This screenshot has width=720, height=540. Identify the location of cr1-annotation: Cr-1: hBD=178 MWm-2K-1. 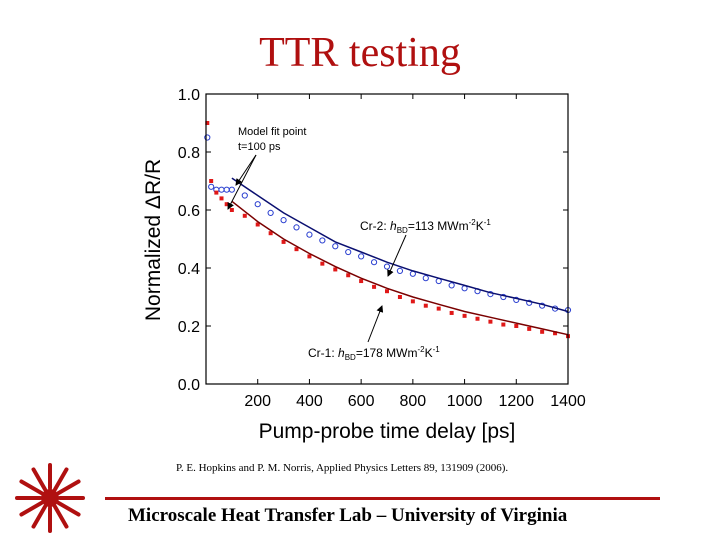
(374, 353).